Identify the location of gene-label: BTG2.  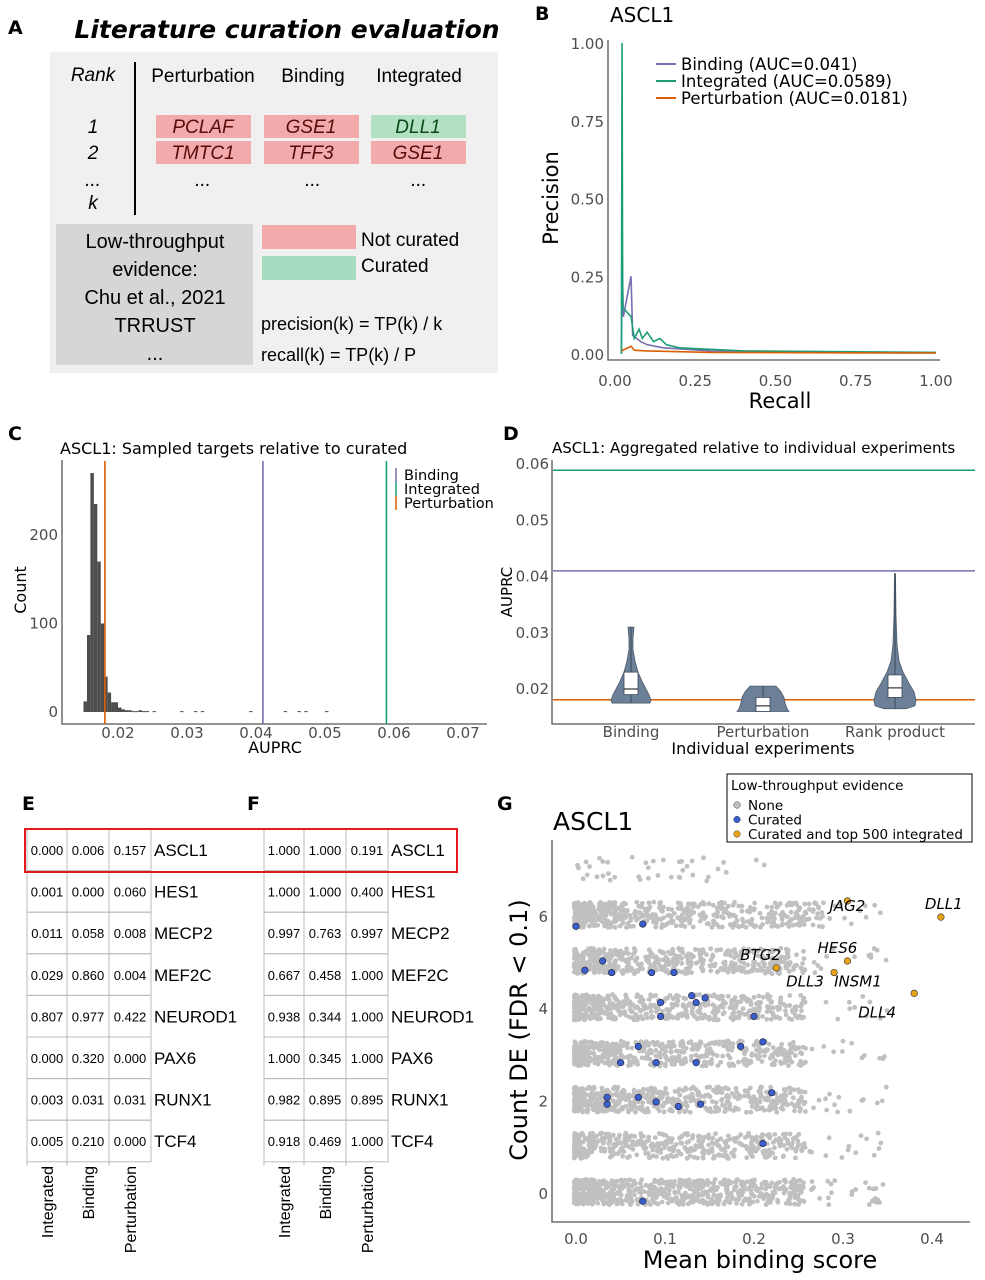
(760, 955).